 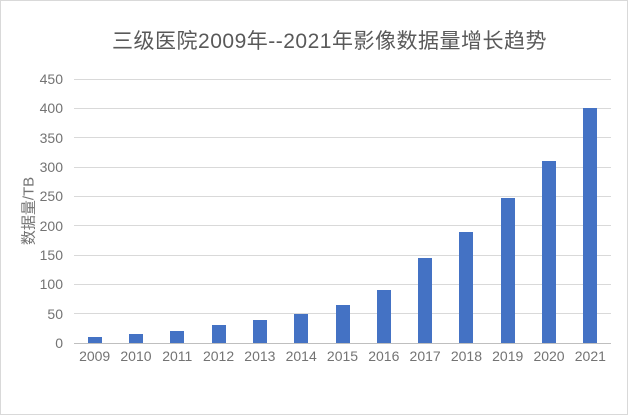 What do you see at coordinates (177, 337) in the screenshot?
I see `bar-2011` at bounding box center [177, 337].